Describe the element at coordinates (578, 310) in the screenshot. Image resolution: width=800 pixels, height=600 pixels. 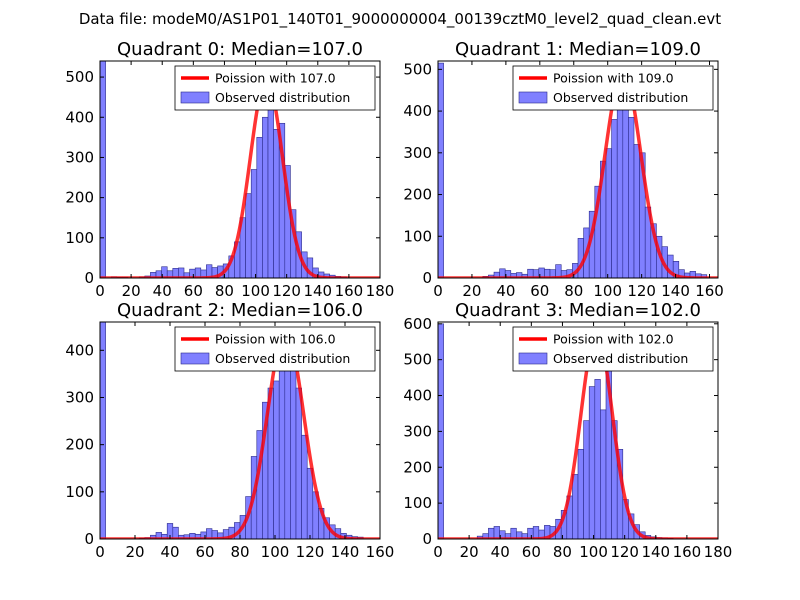
I see `panel-title: Quadrant 3: Median=102.0` at that location.